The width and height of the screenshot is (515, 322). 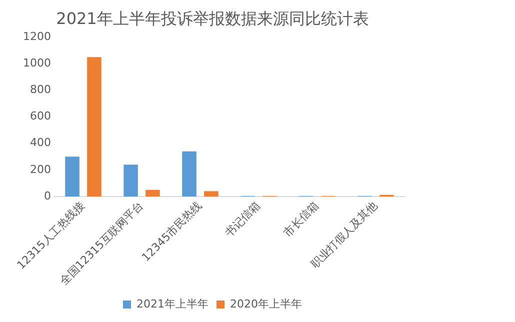 What do you see at coordinates (212, 18) in the screenshot?
I see `chart-title: 2021年上半年投诉举报数据来源同比统计表` at bounding box center [212, 18].